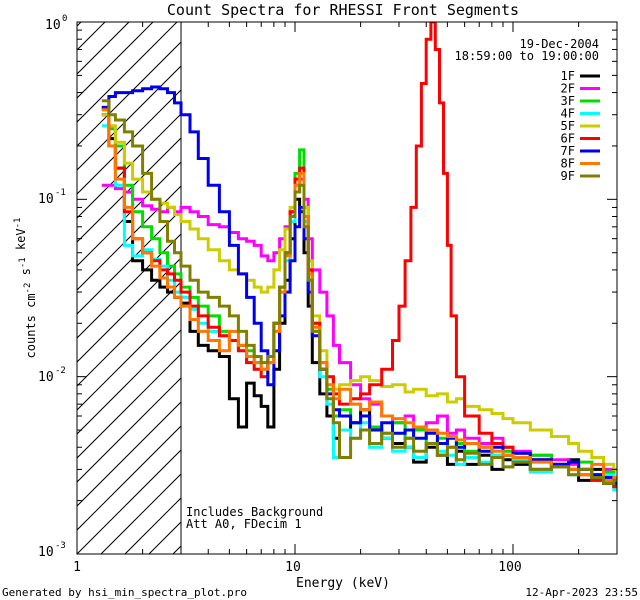 This screenshot has width=640, height=600. What do you see at coordinates (581, 592) in the screenshot?
I see `footer-timestamp: 12-Apr-2023 23:55` at bounding box center [581, 592].